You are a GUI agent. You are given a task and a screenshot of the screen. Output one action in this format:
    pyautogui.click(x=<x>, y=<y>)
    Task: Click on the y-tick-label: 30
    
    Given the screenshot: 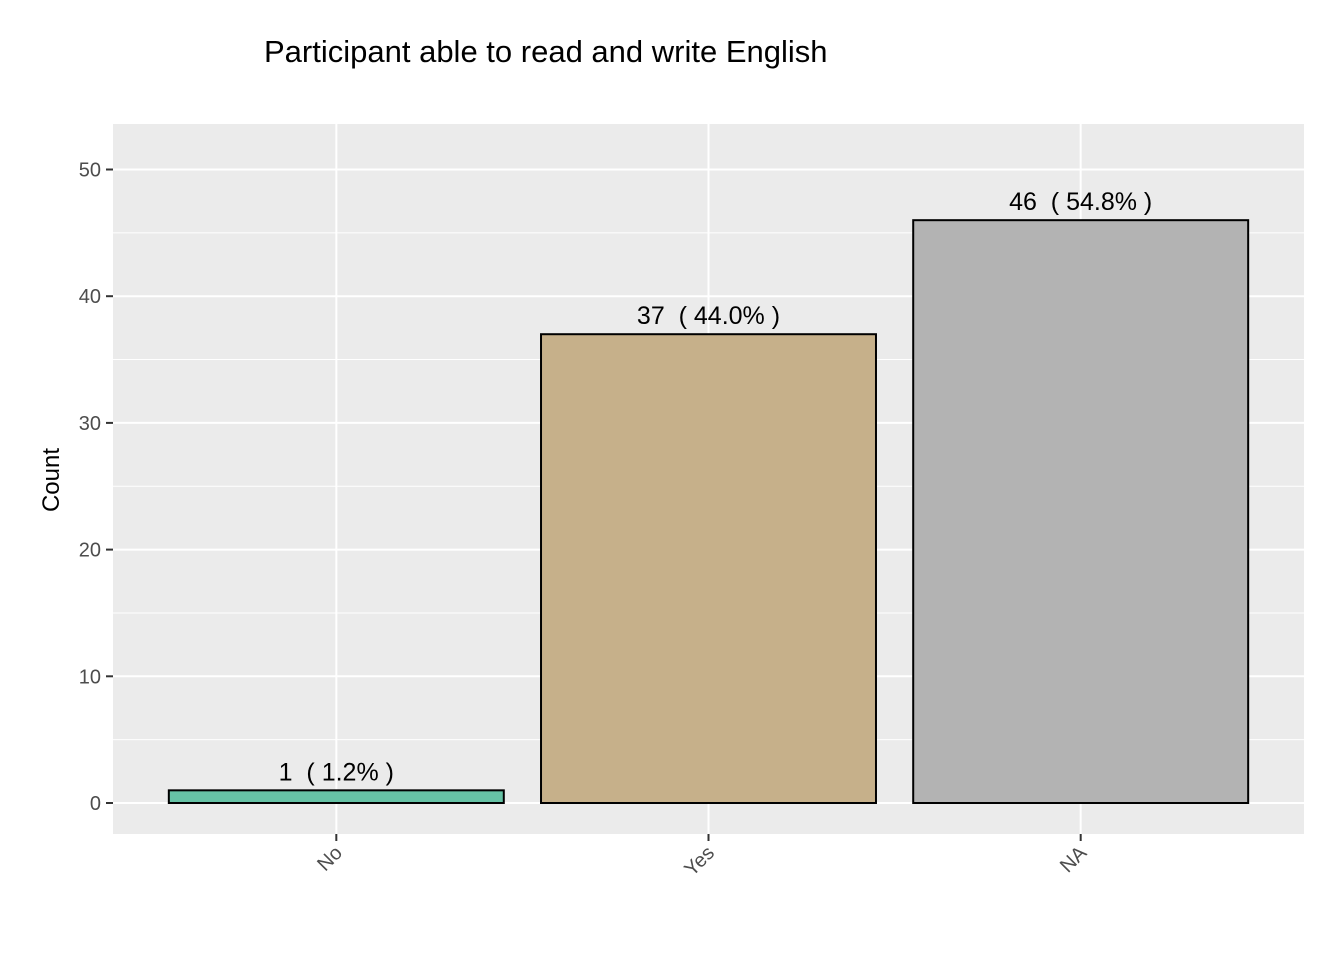 What is the action you would take?
    pyautogui.click(x=90, y=424)
    